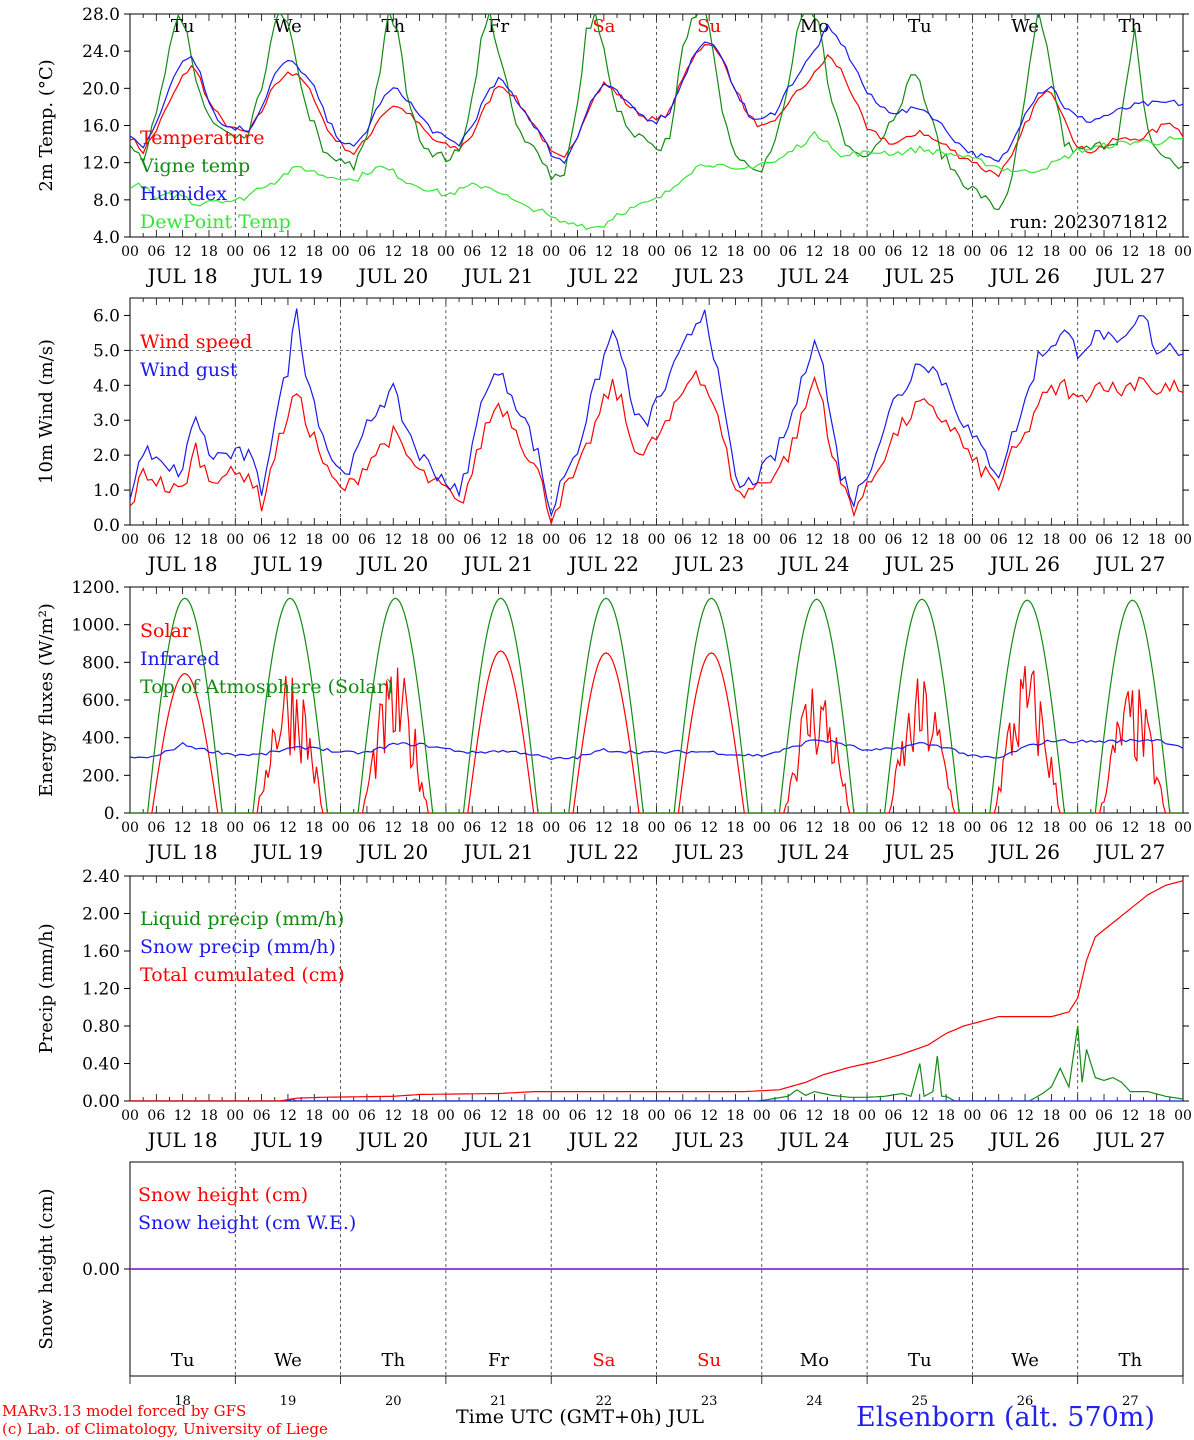 This screenshot has height=1440, width=1194. I want to click on energy-date-label: JUL 18, so click(182, 852).